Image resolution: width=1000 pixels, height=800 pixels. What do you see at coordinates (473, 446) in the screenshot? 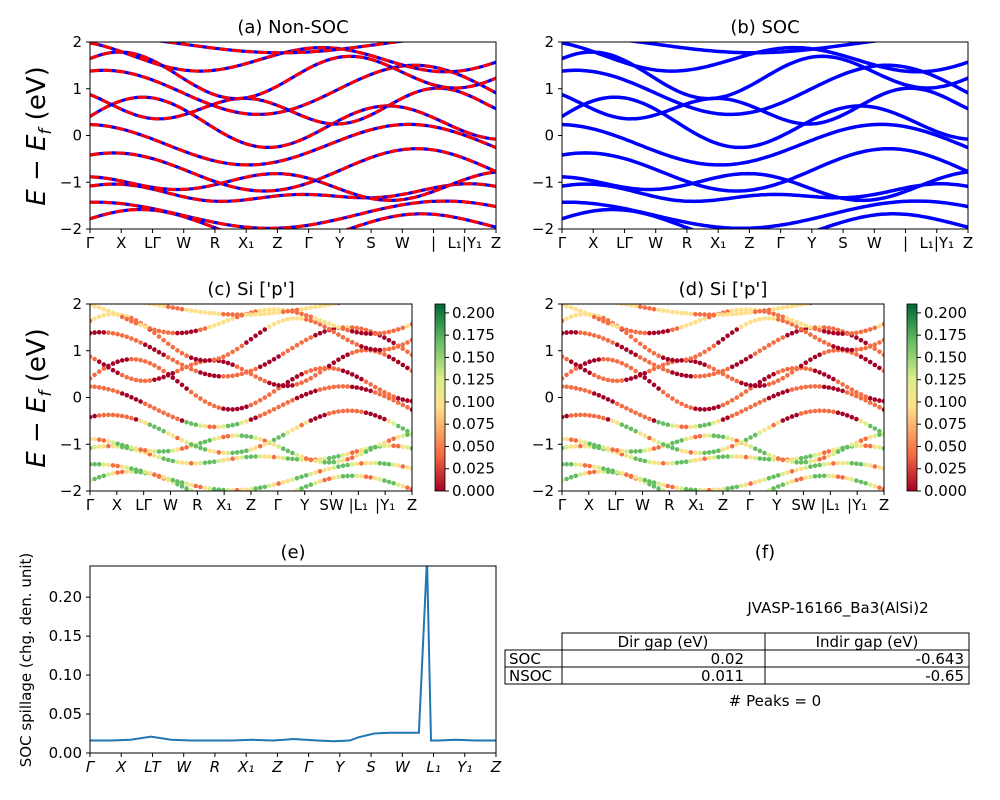
I see `colorbar-tick: 0.050` at bounding box center [473, 446].